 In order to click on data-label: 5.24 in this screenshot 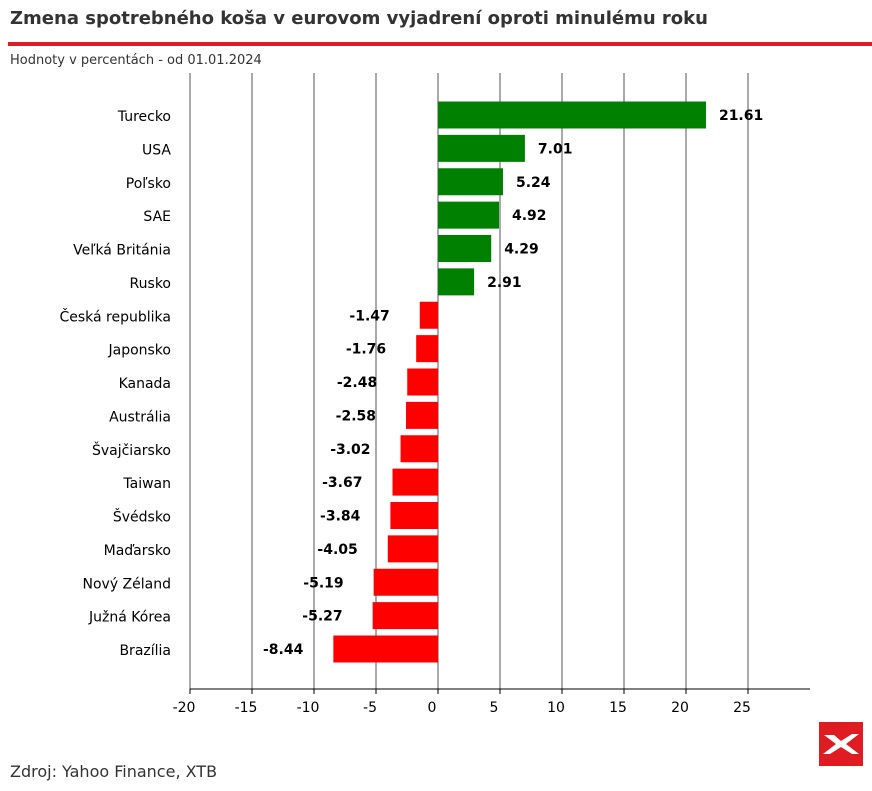, I will do `click(533, 183)`.